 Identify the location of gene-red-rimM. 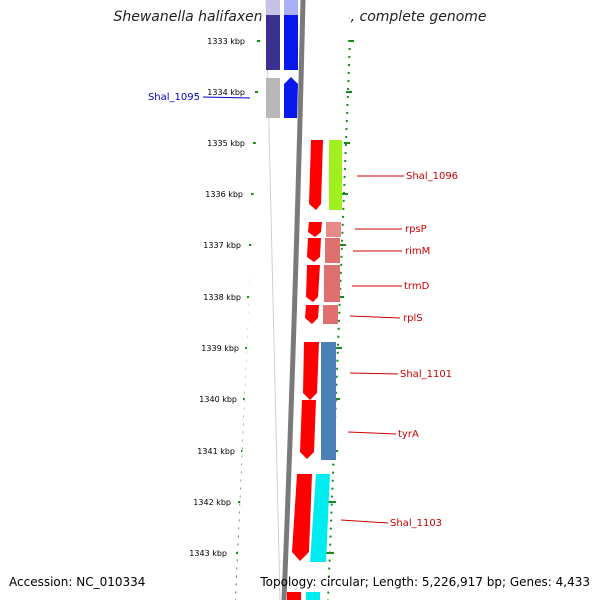
(314, 250).